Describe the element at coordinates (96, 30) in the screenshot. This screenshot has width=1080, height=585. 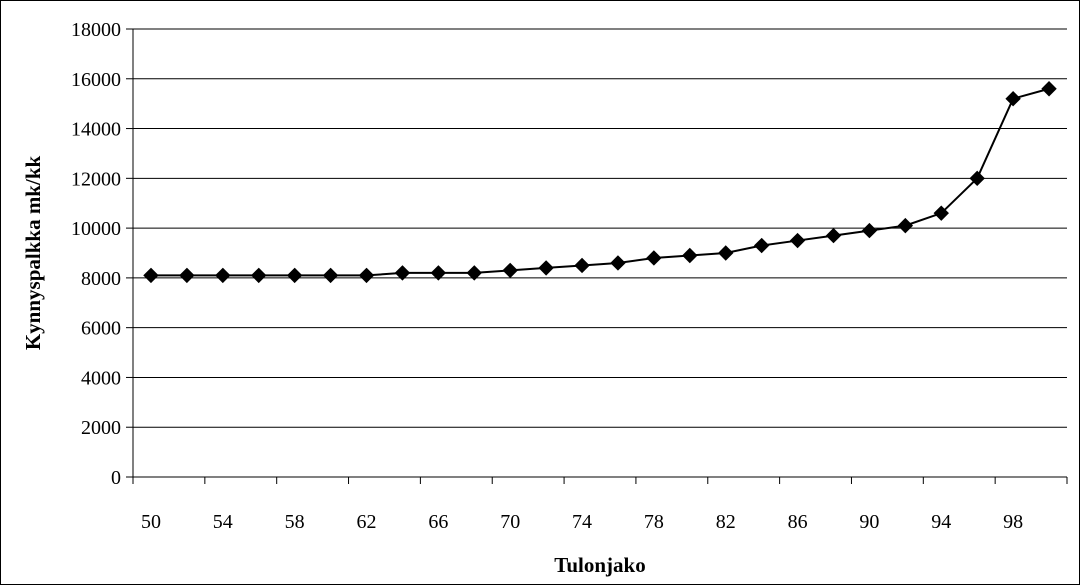
I see `y-tick-label: 18000` at that location.